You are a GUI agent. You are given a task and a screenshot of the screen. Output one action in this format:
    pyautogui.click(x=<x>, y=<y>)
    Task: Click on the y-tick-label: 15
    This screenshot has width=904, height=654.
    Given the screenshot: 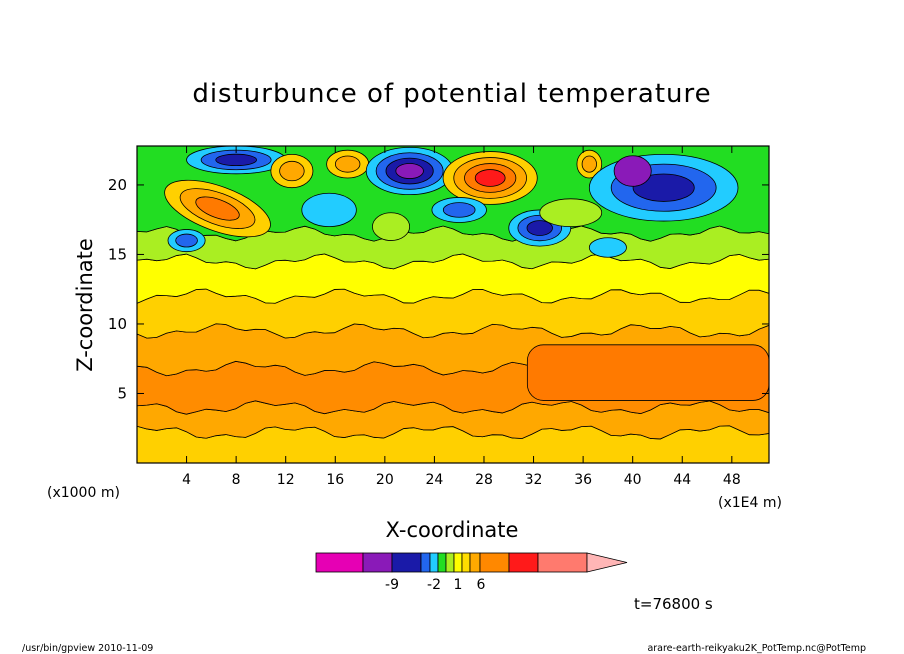 What is the action you would take?
    pyautogui.click(x=117, y=254)
    